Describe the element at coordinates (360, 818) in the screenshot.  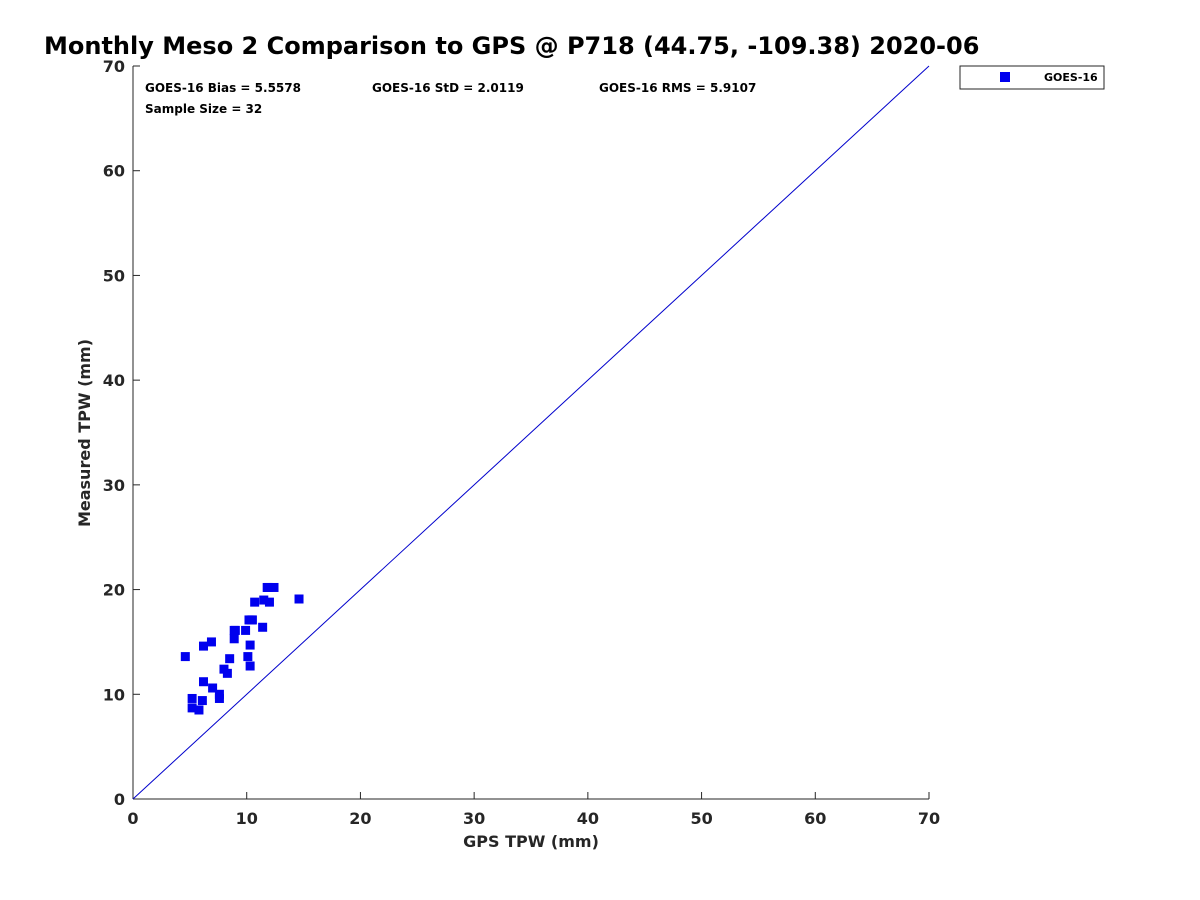
I see `x-tick-label: 20` at that location.